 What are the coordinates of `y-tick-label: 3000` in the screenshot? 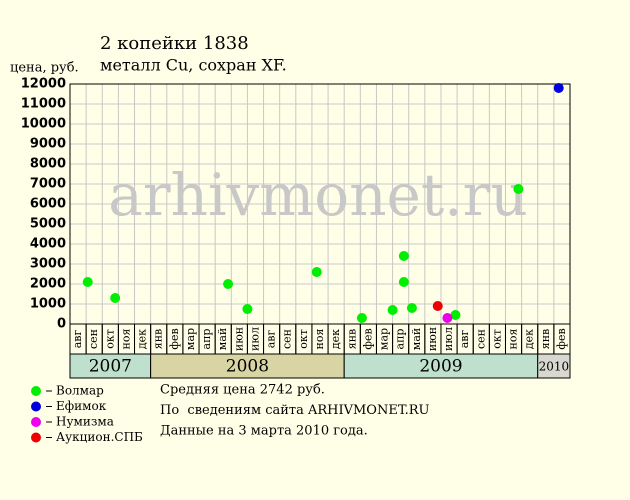 It's located at (48, 264).